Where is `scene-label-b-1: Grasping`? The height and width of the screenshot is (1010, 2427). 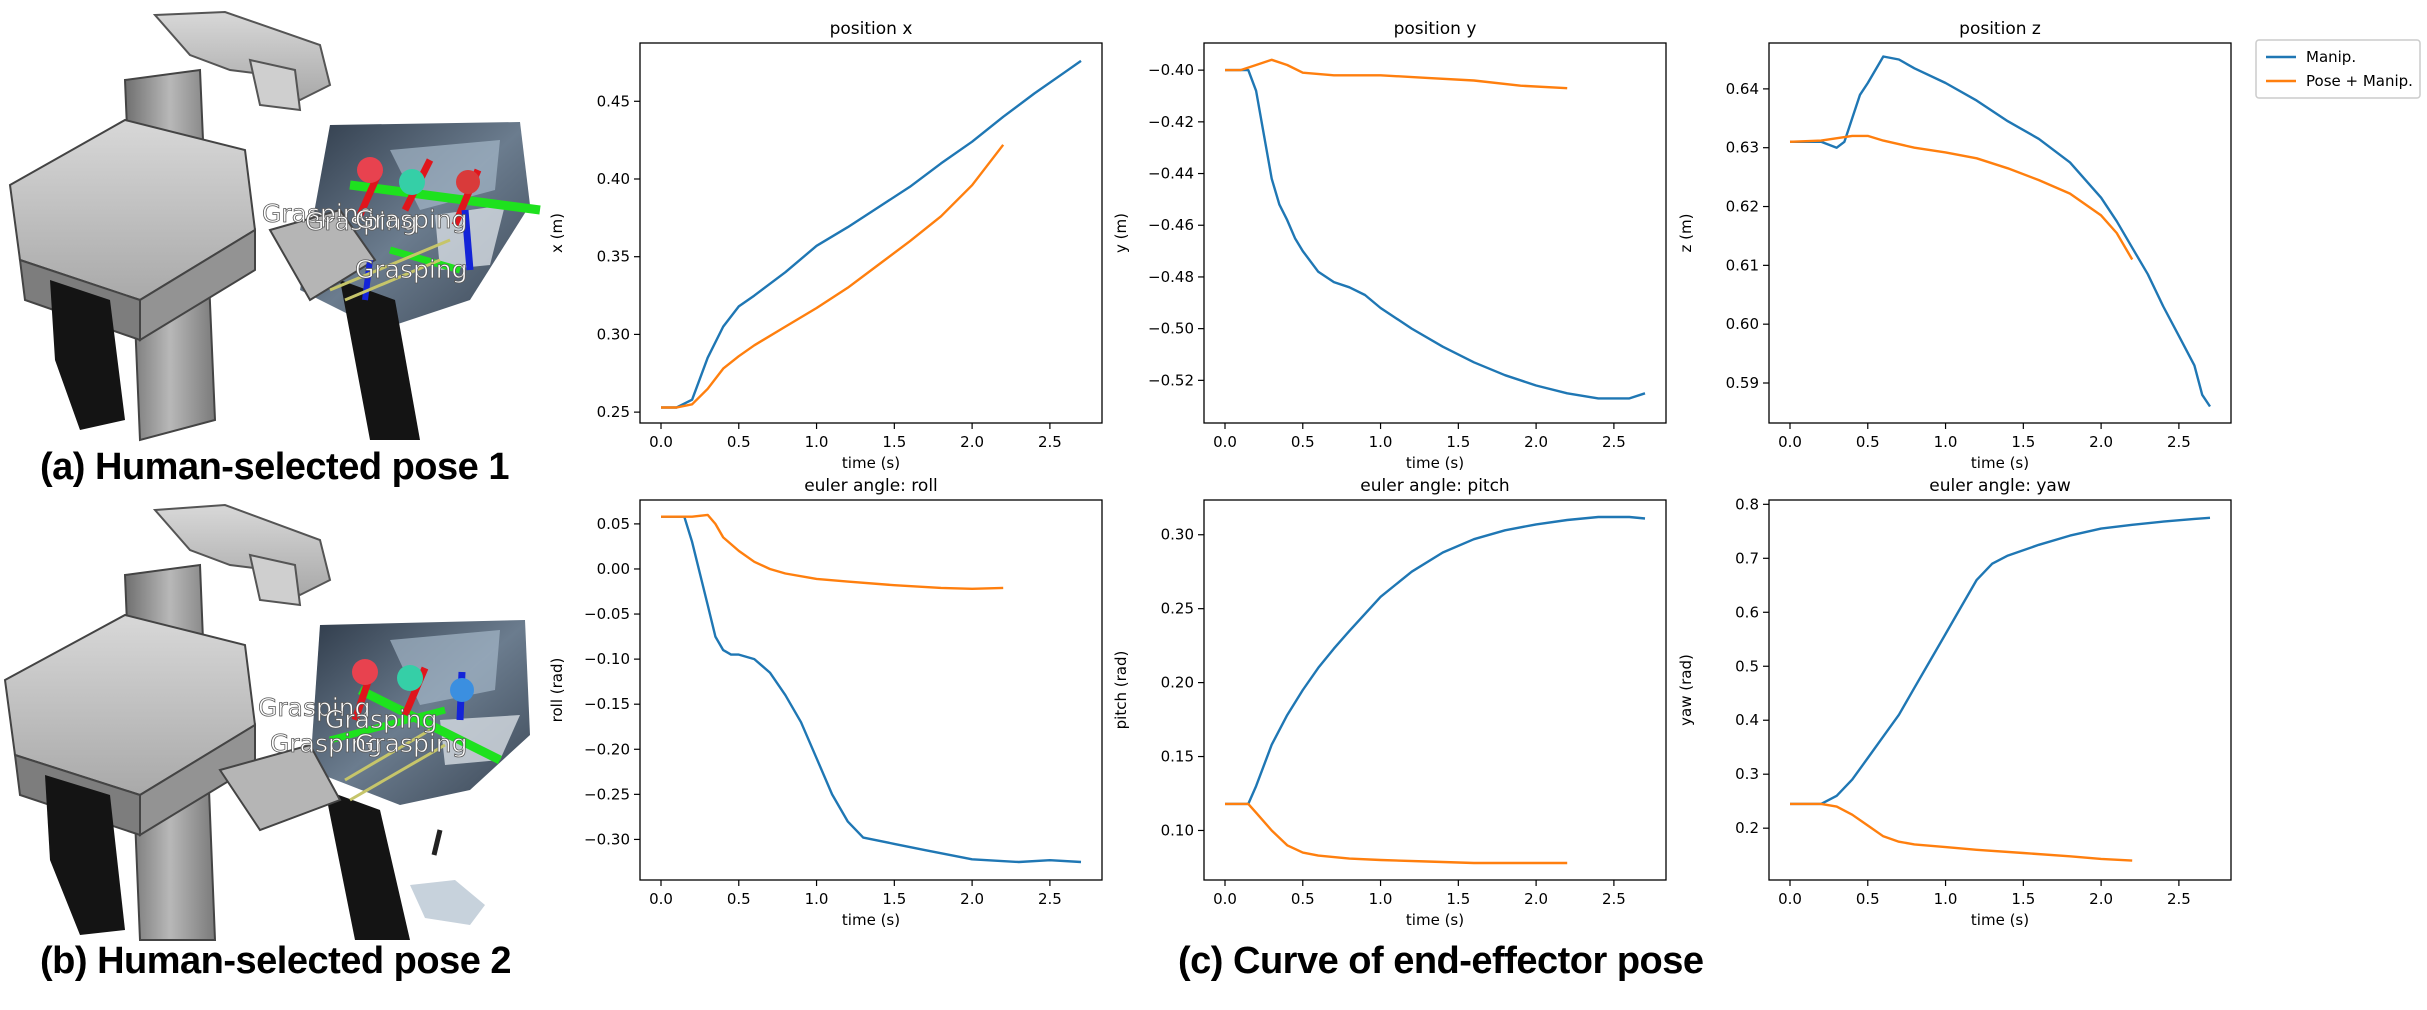
scene-label-b-1: Grasping is located at coordinates (381, 719).